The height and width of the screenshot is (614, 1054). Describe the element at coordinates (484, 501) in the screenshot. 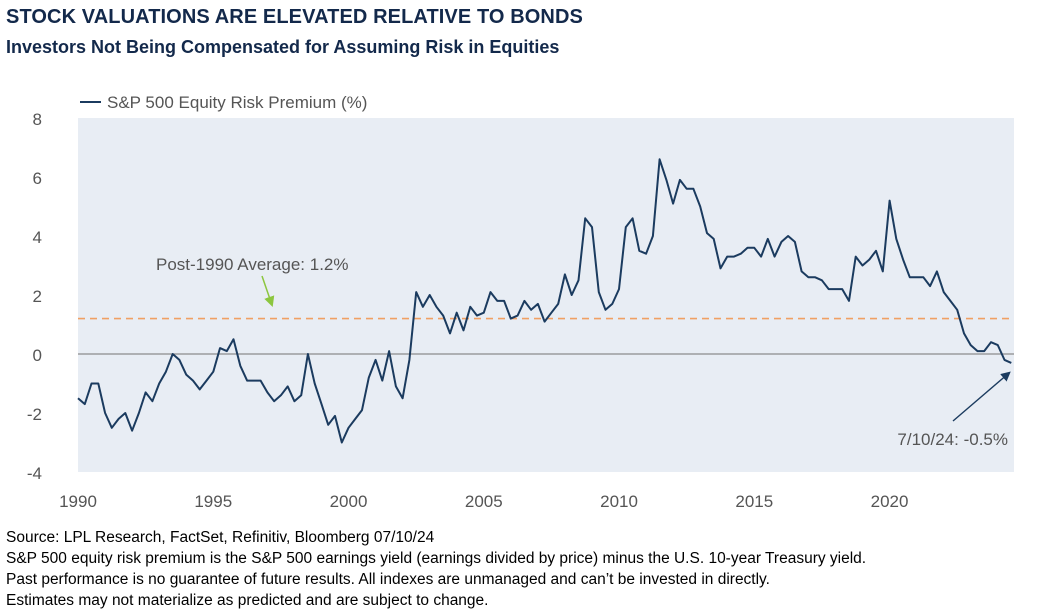

I see `x-tick-label: 2005` at that location.